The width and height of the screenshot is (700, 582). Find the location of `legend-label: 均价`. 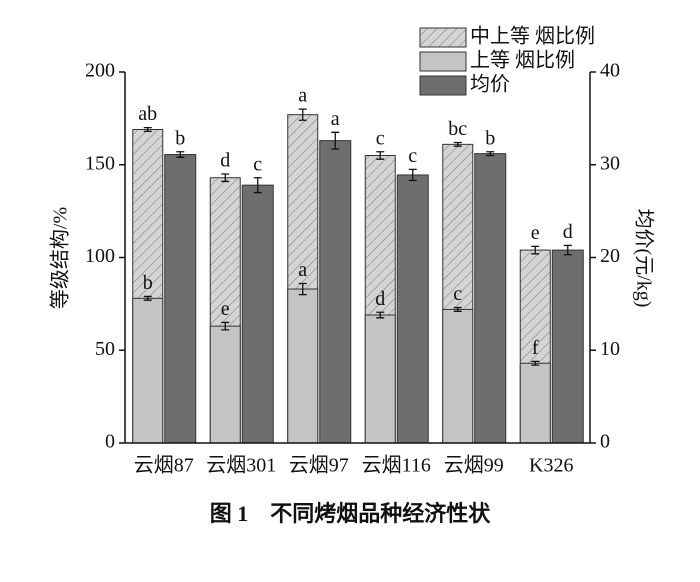

legend-label: 均价 is located at coordinates (490, 84).